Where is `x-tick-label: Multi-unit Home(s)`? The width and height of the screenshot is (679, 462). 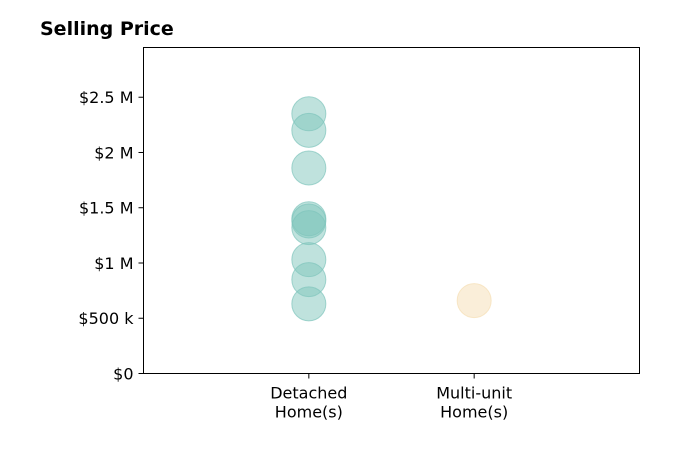
x-tick-label: Multi-unit Home(s) is located at coordinates (474, 403).